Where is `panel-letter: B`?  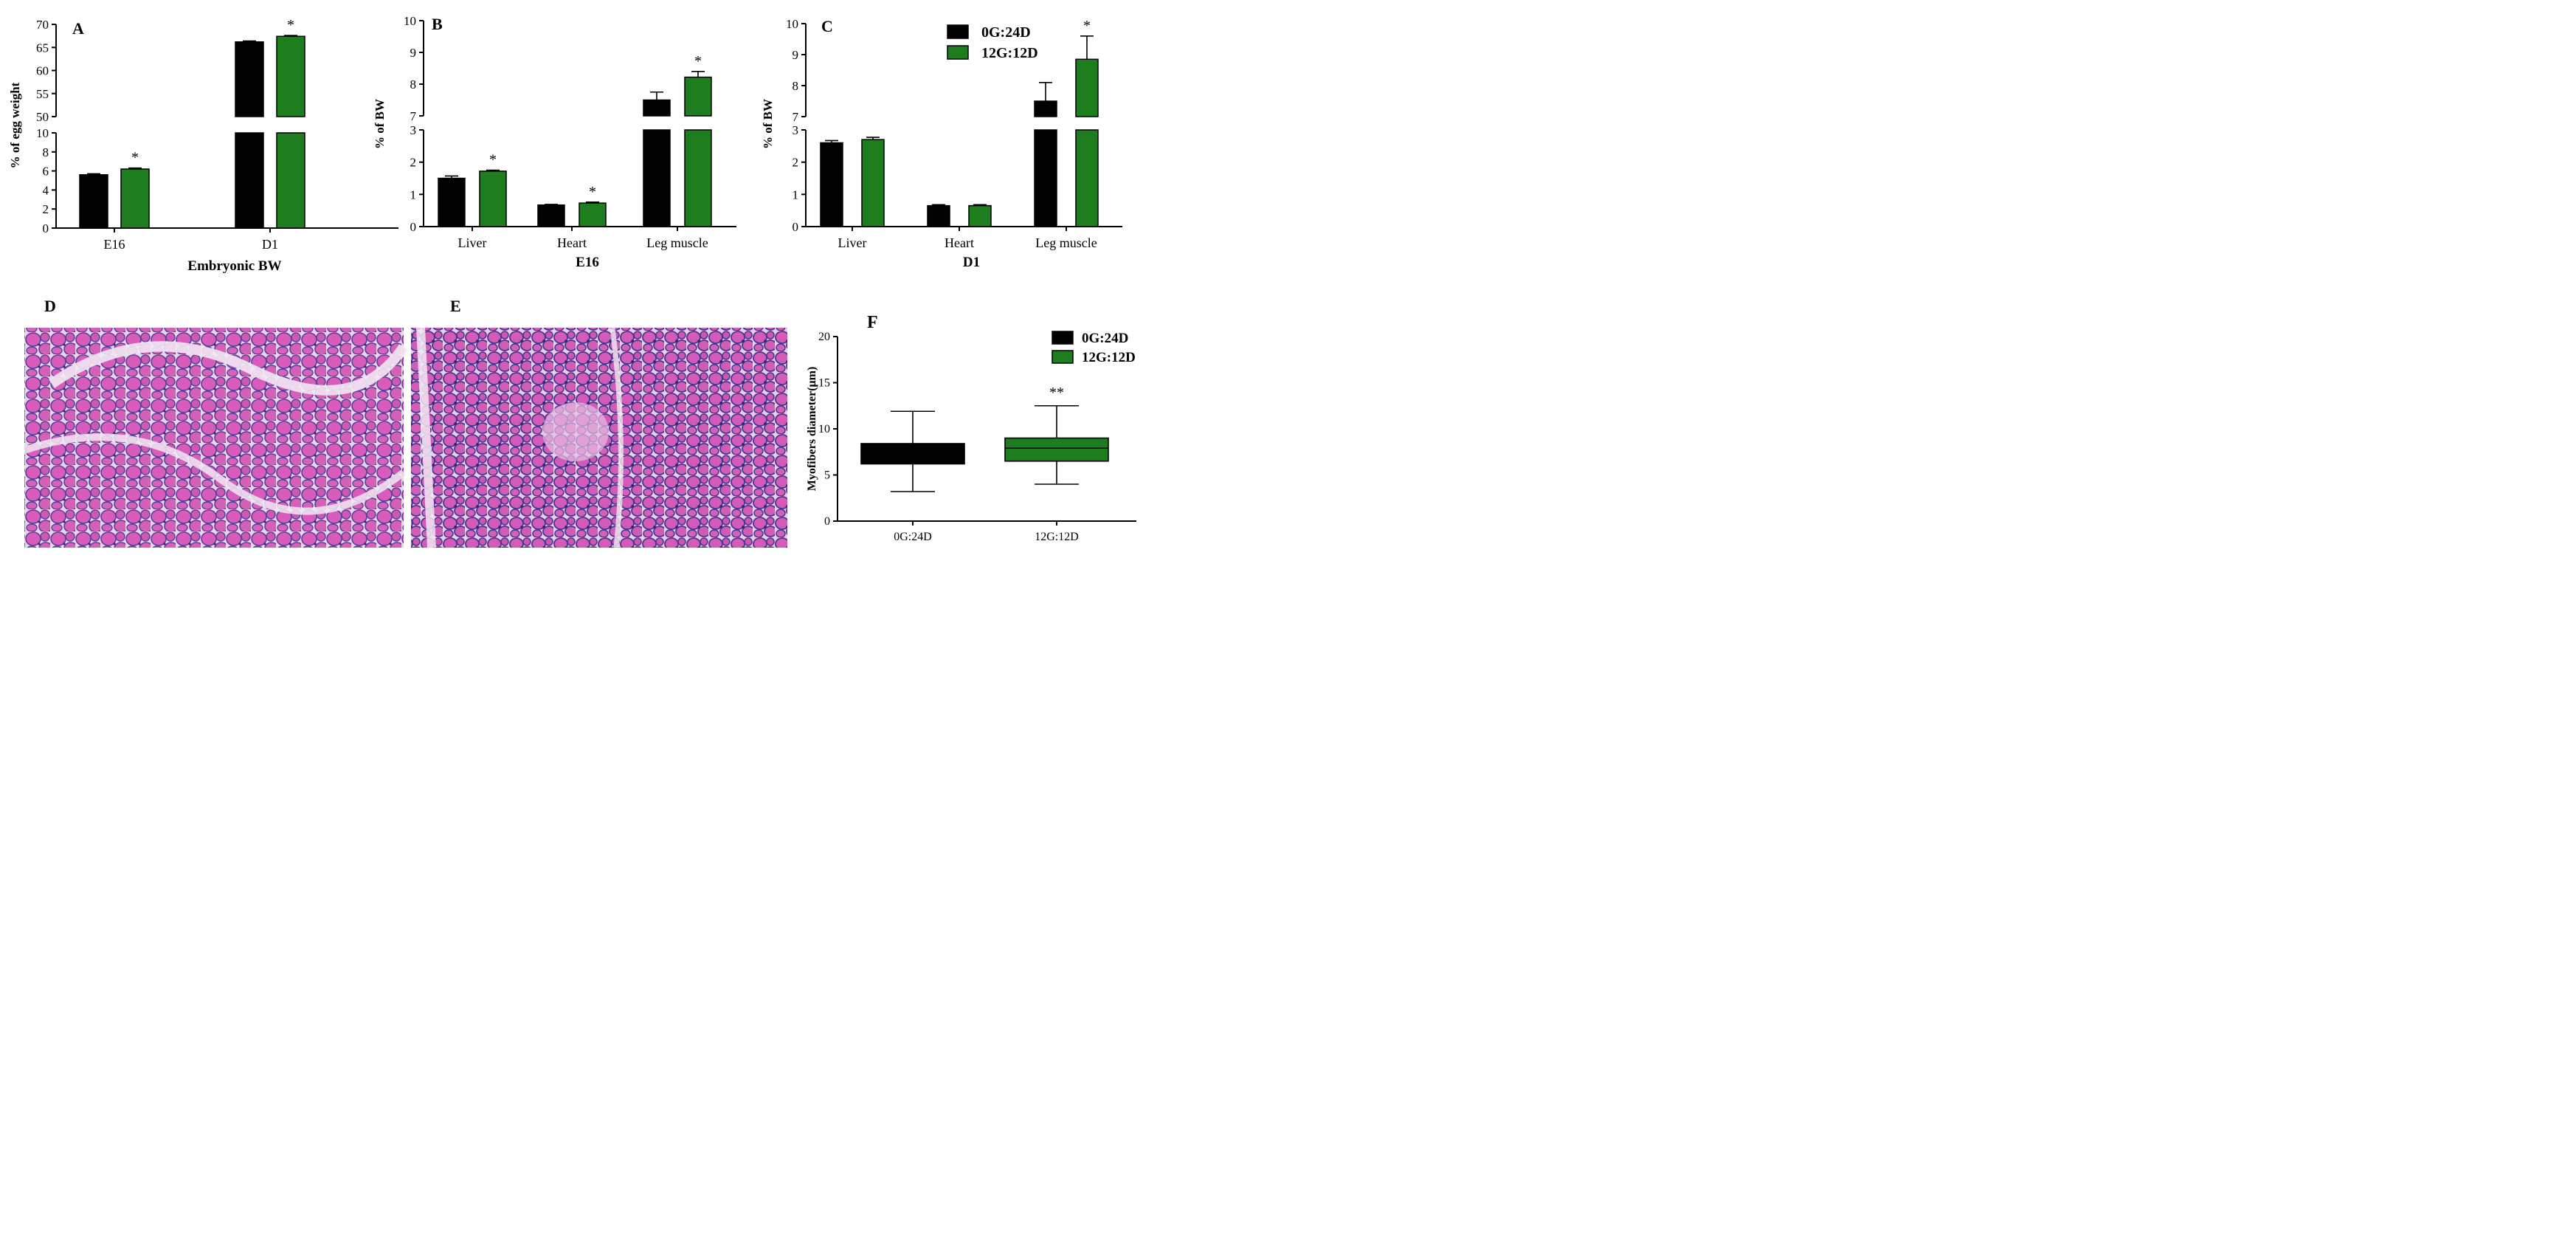 panel-letter: B is located at coordinates (437, 24).